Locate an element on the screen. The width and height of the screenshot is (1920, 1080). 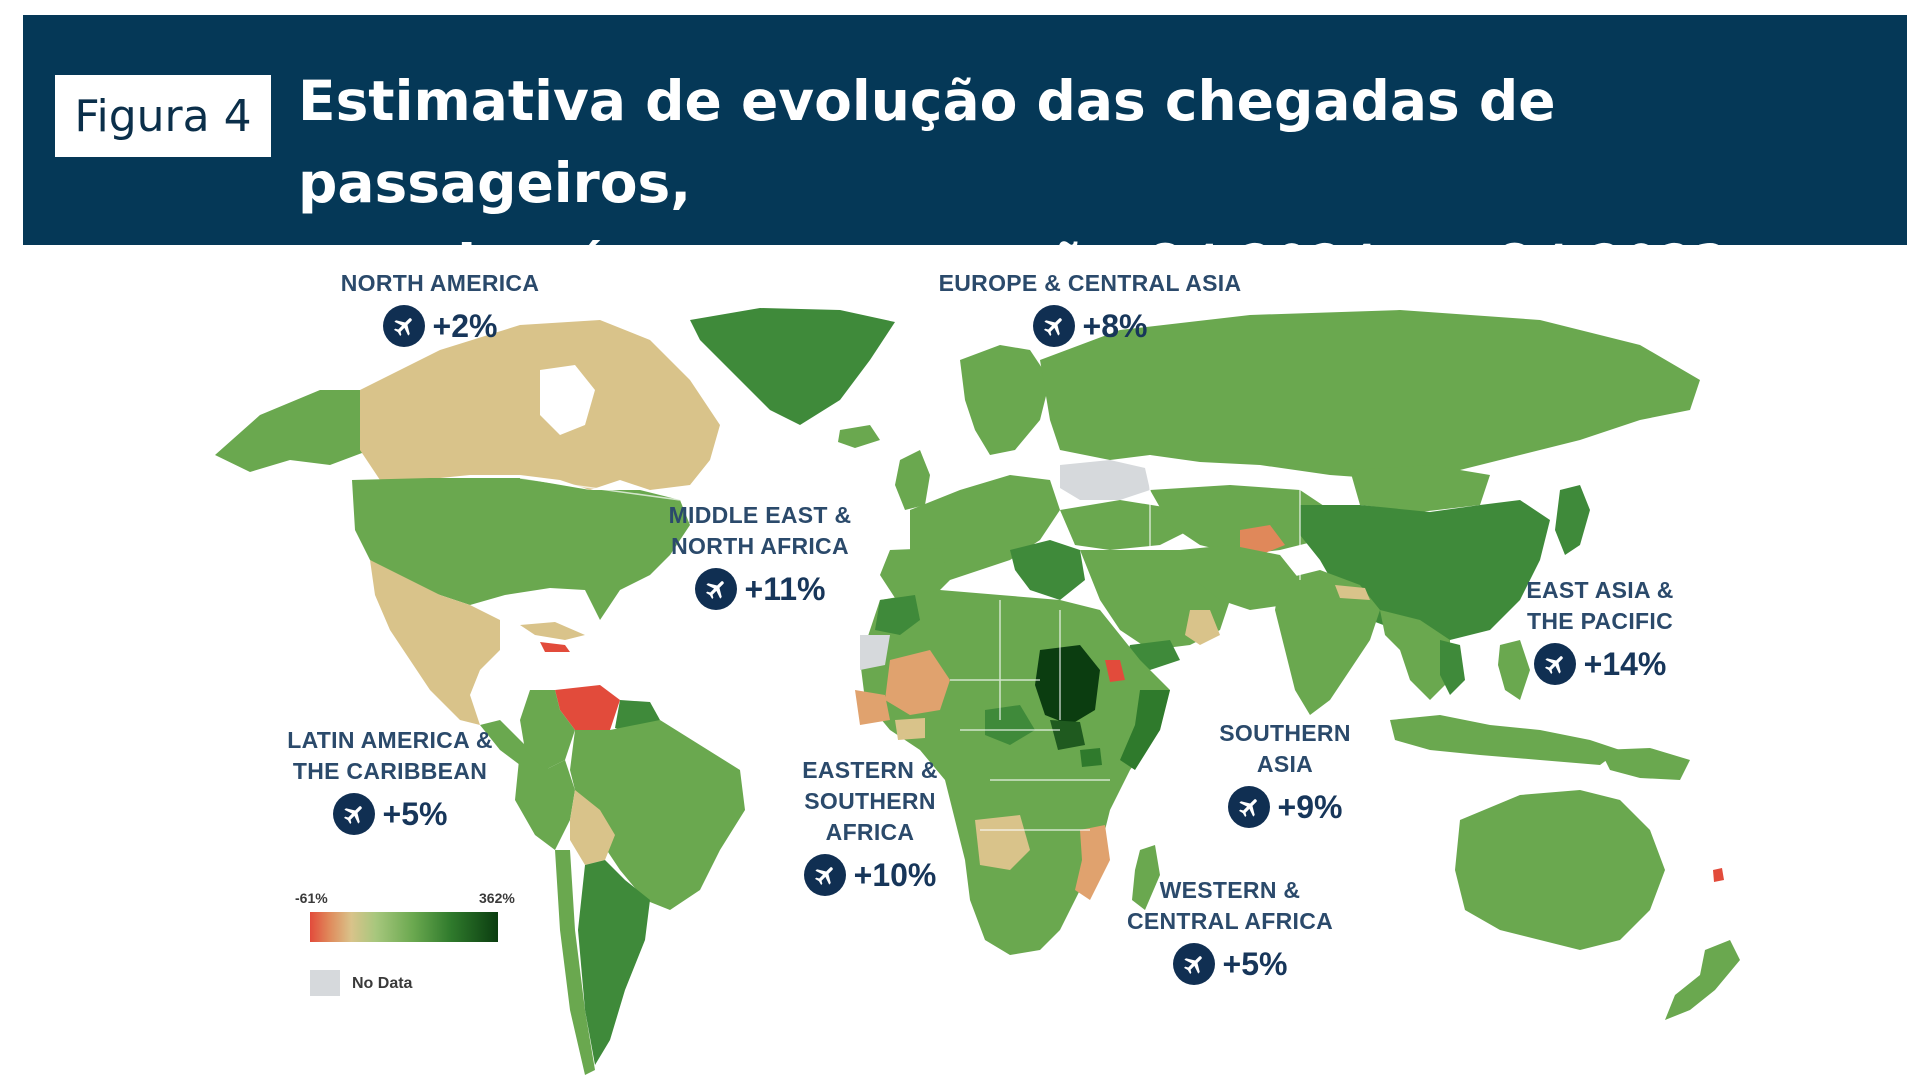
region-stat: +2% is located at coordinates (440, 326).